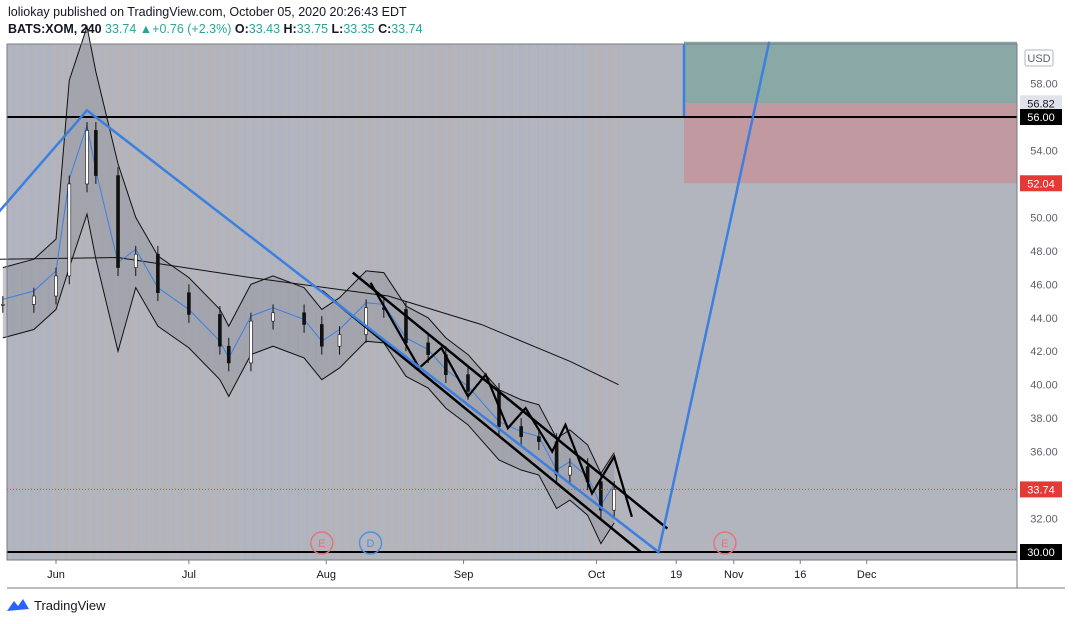  Describe the element at coordinates (56, 575) in the screenshot. I see `x-tick-label: Jun` at that location.